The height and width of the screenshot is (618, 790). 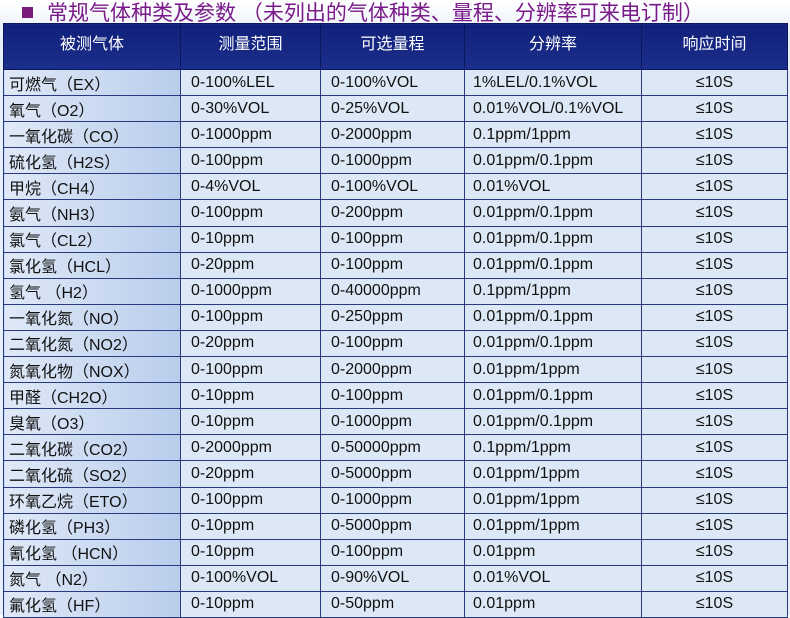 I want to click on gas-name-cell: 一氧化碳（CO）, so click(x=92, y=135).